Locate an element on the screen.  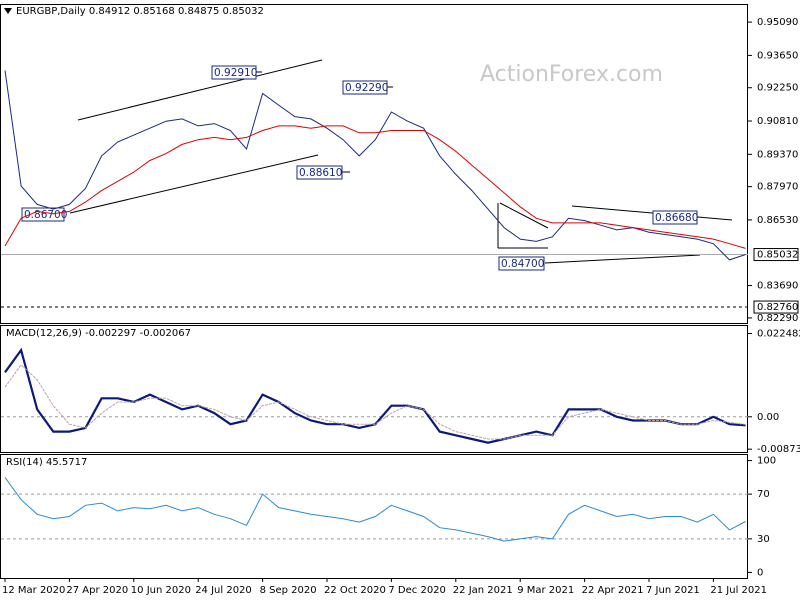
x-tick-label: 22 Jan 2021 is located at coordinates (483, 590).